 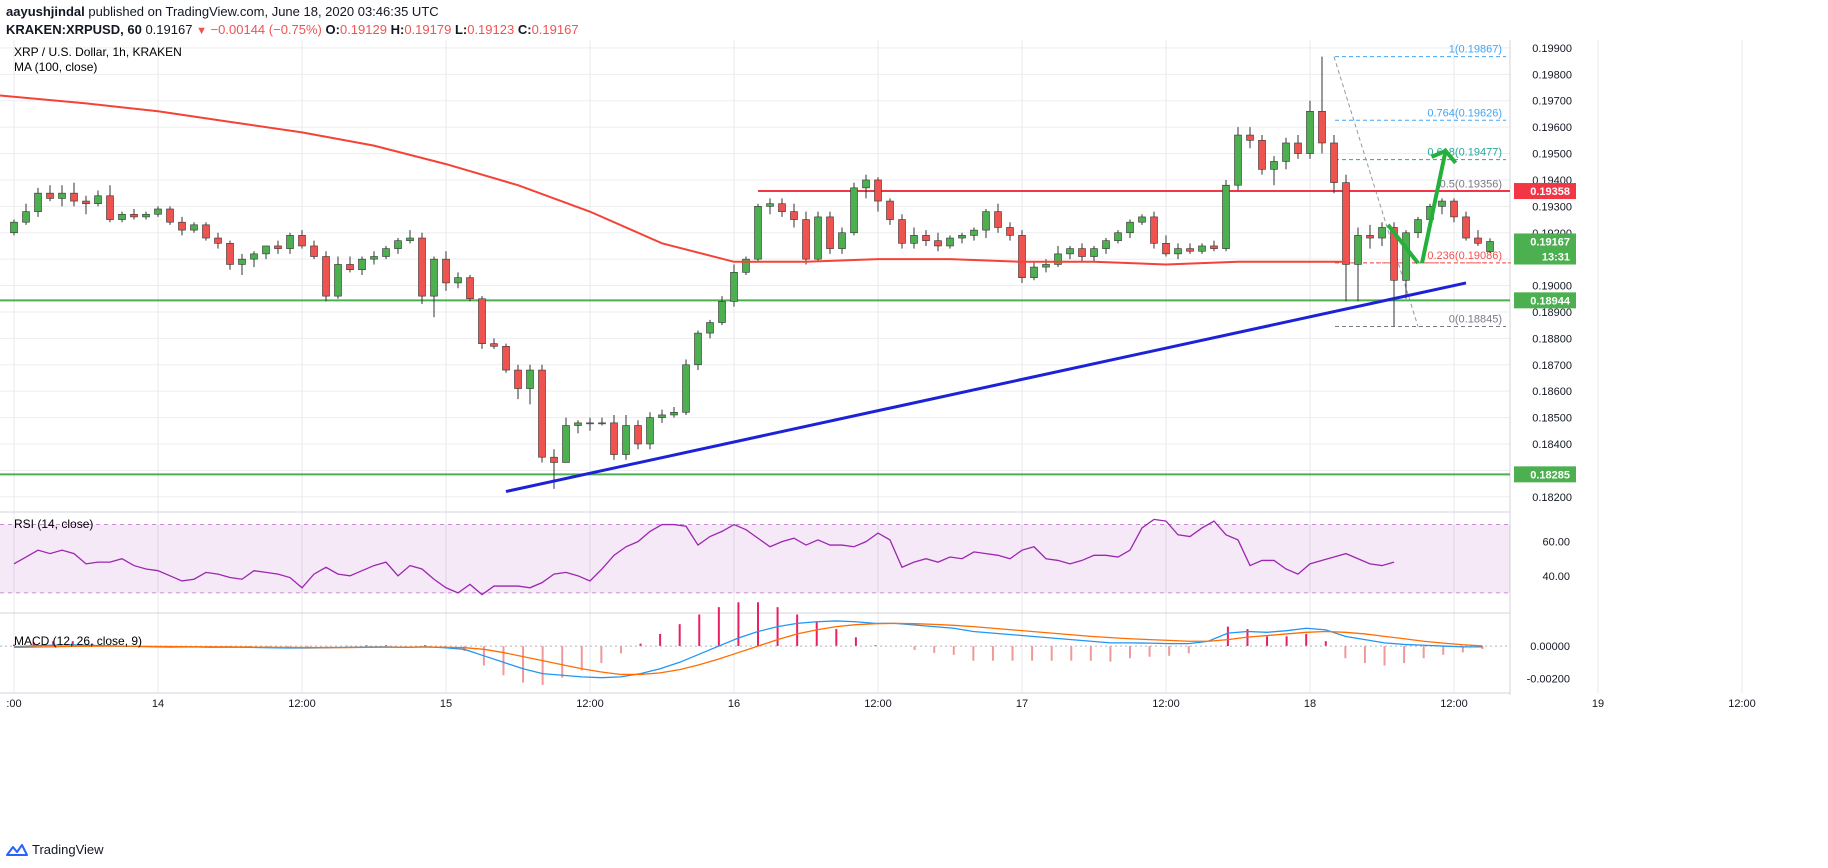 What do you see at coordinates (1552, 498) in the screenshot?
I see `price-tick-label: 0.18200` at bounding box center [1552, 498].